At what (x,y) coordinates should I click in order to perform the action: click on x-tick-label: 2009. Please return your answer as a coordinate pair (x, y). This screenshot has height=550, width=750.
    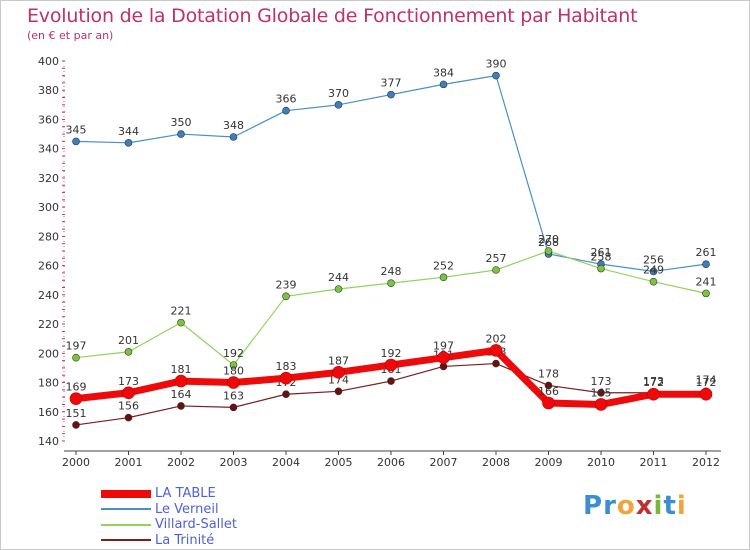
    Looking at the image, I should click on (549, 462).